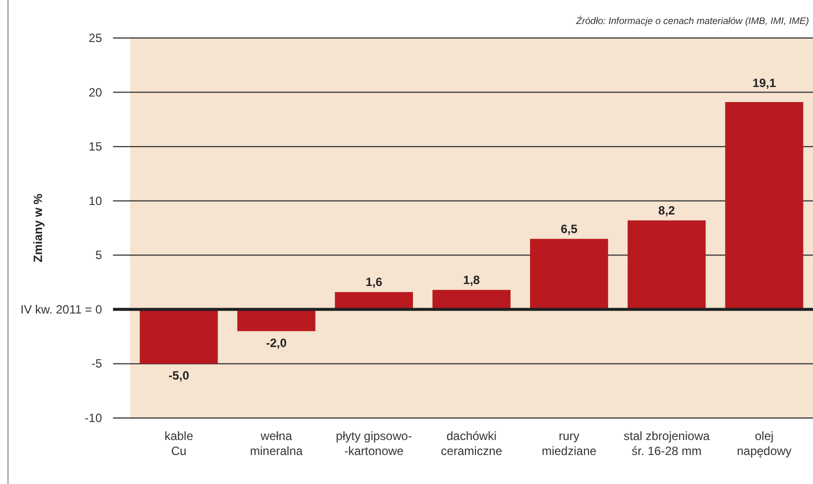 The image size is (813, 484). What do you see at coordinates (569, 443) in the screenshot?
I see `x-tick-label: rury miedziane` at bounding box center [569, 443].